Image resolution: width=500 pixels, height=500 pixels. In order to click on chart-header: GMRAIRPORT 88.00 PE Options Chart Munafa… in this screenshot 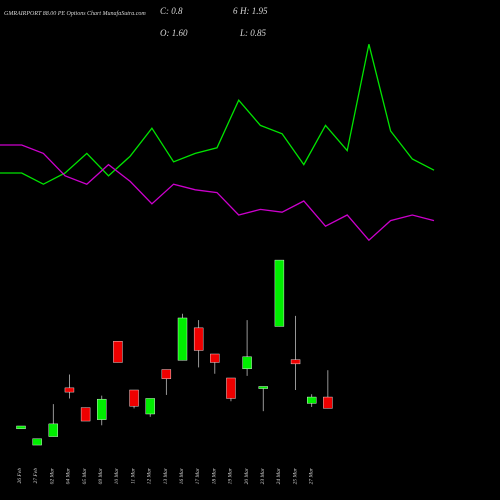, I will do `click(136, 22)`.